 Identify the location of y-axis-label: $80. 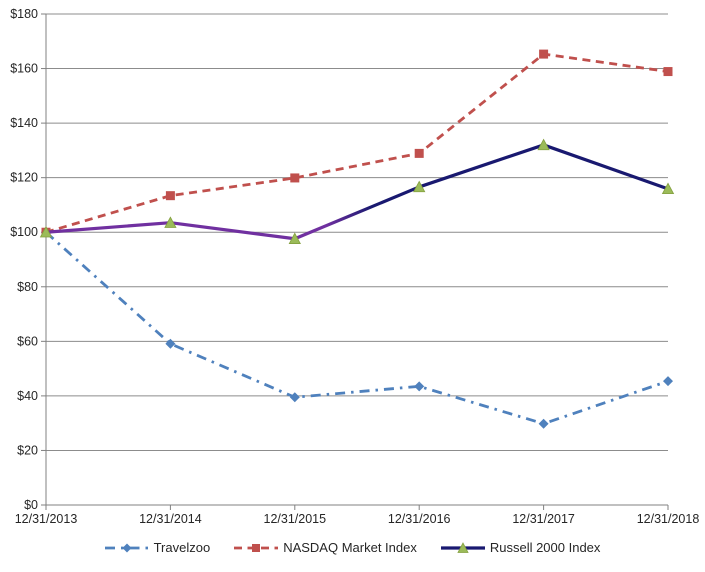
(27, 287).